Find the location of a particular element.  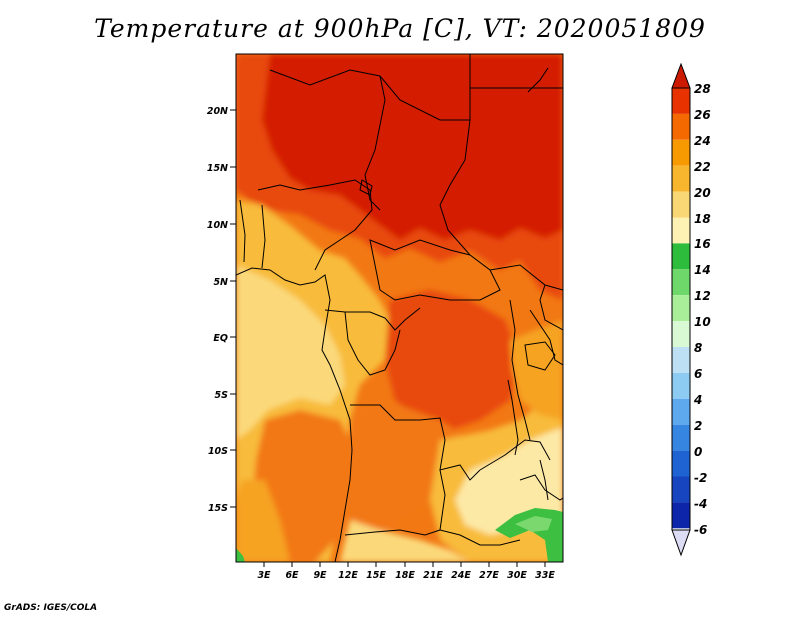

field-hottest-north is located at coordinates (412, 147).